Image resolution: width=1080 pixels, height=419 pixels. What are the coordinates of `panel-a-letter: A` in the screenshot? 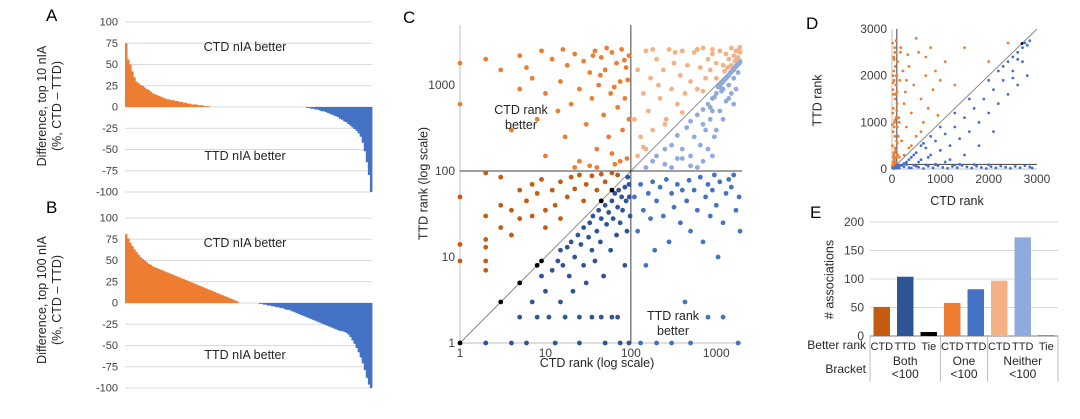 It's located at (52, 15).